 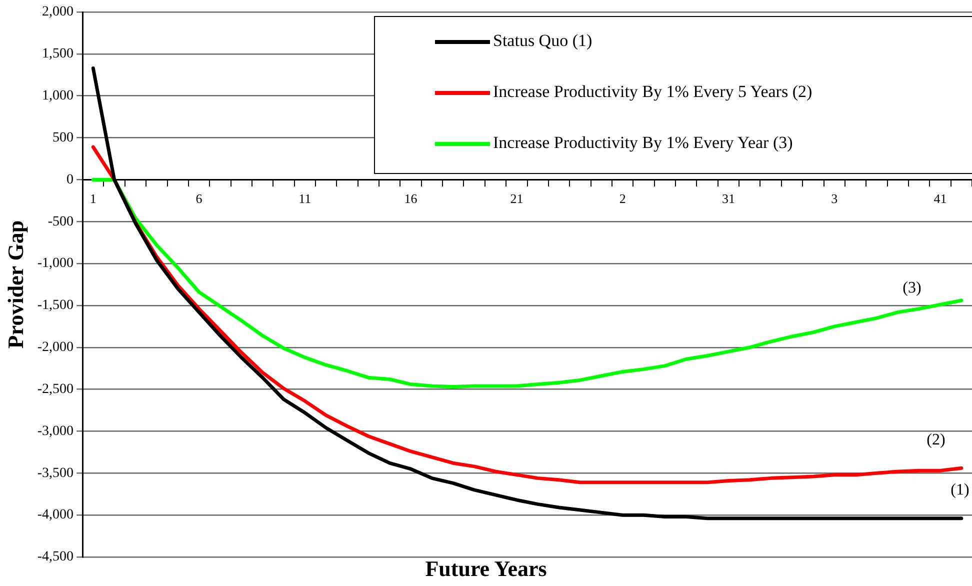 What do you see at coordinates (55, 306) in the screenshot?
I see `y-tick-label: -1,500` at bounding box center [55, 306].